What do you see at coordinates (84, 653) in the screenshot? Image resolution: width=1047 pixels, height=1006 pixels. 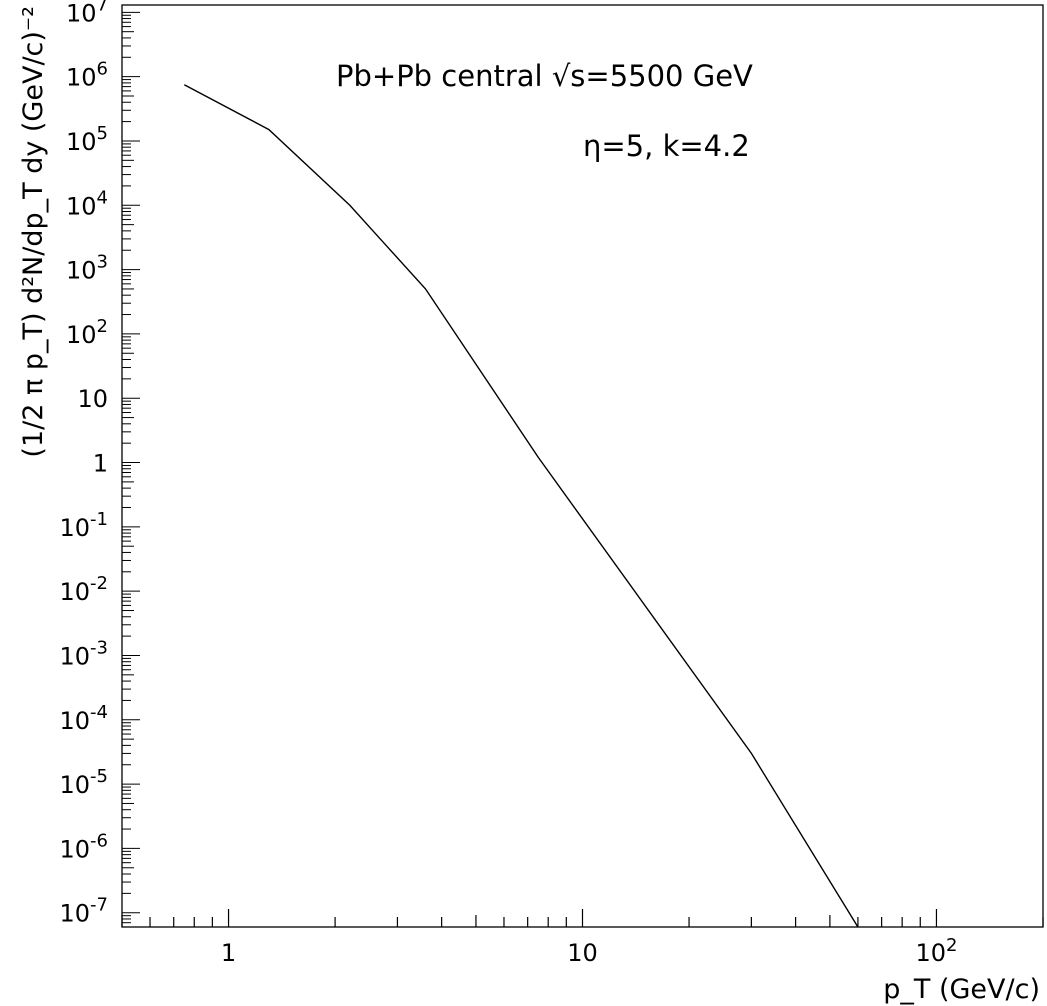 I see `y-tick-label: 10⁻³` at bounding box center [84, 653].